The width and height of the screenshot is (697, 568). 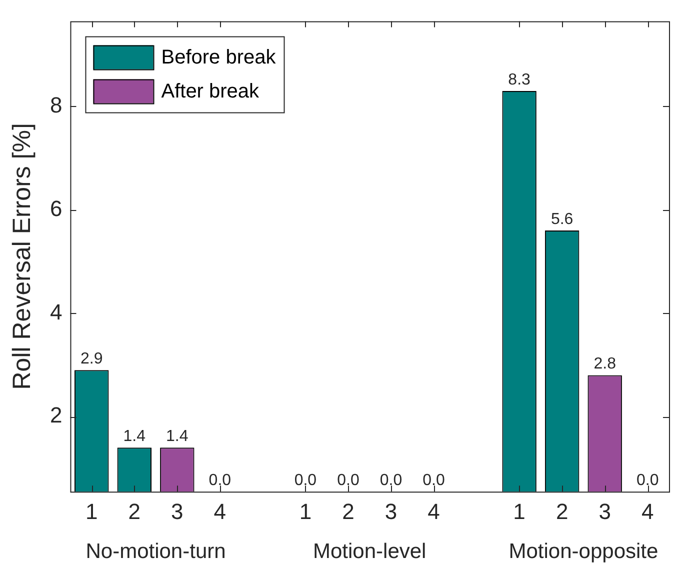 What do you see at coordinates (562, 219) in the screenshot?
I see `data-label: 5.6` at bounding box center [562, 219].